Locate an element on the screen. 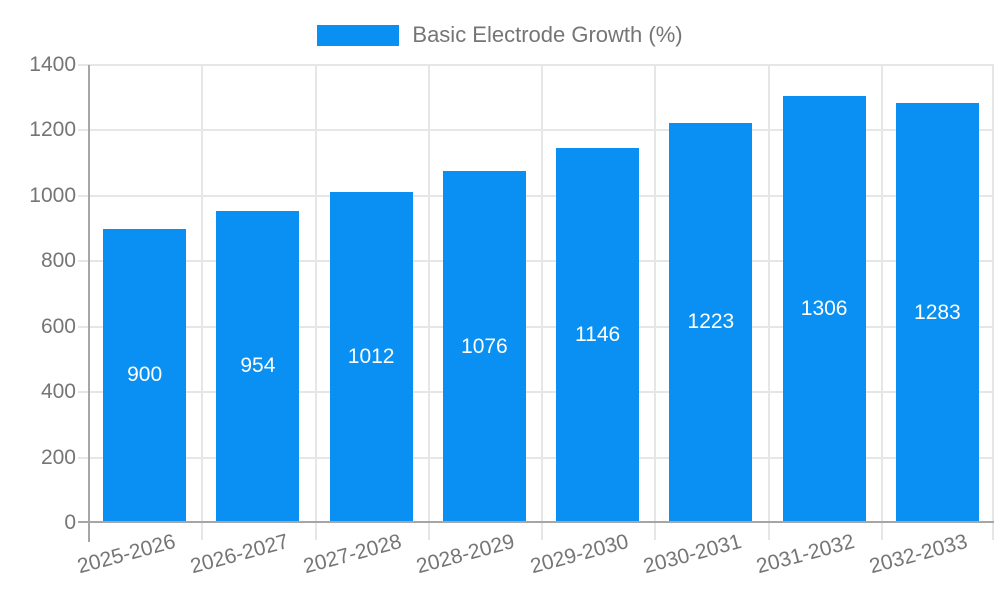 Image resolution: width=1000 pixels, height=600 pixels. bar-value-label: 1306 is located at coordinates (824, 308).